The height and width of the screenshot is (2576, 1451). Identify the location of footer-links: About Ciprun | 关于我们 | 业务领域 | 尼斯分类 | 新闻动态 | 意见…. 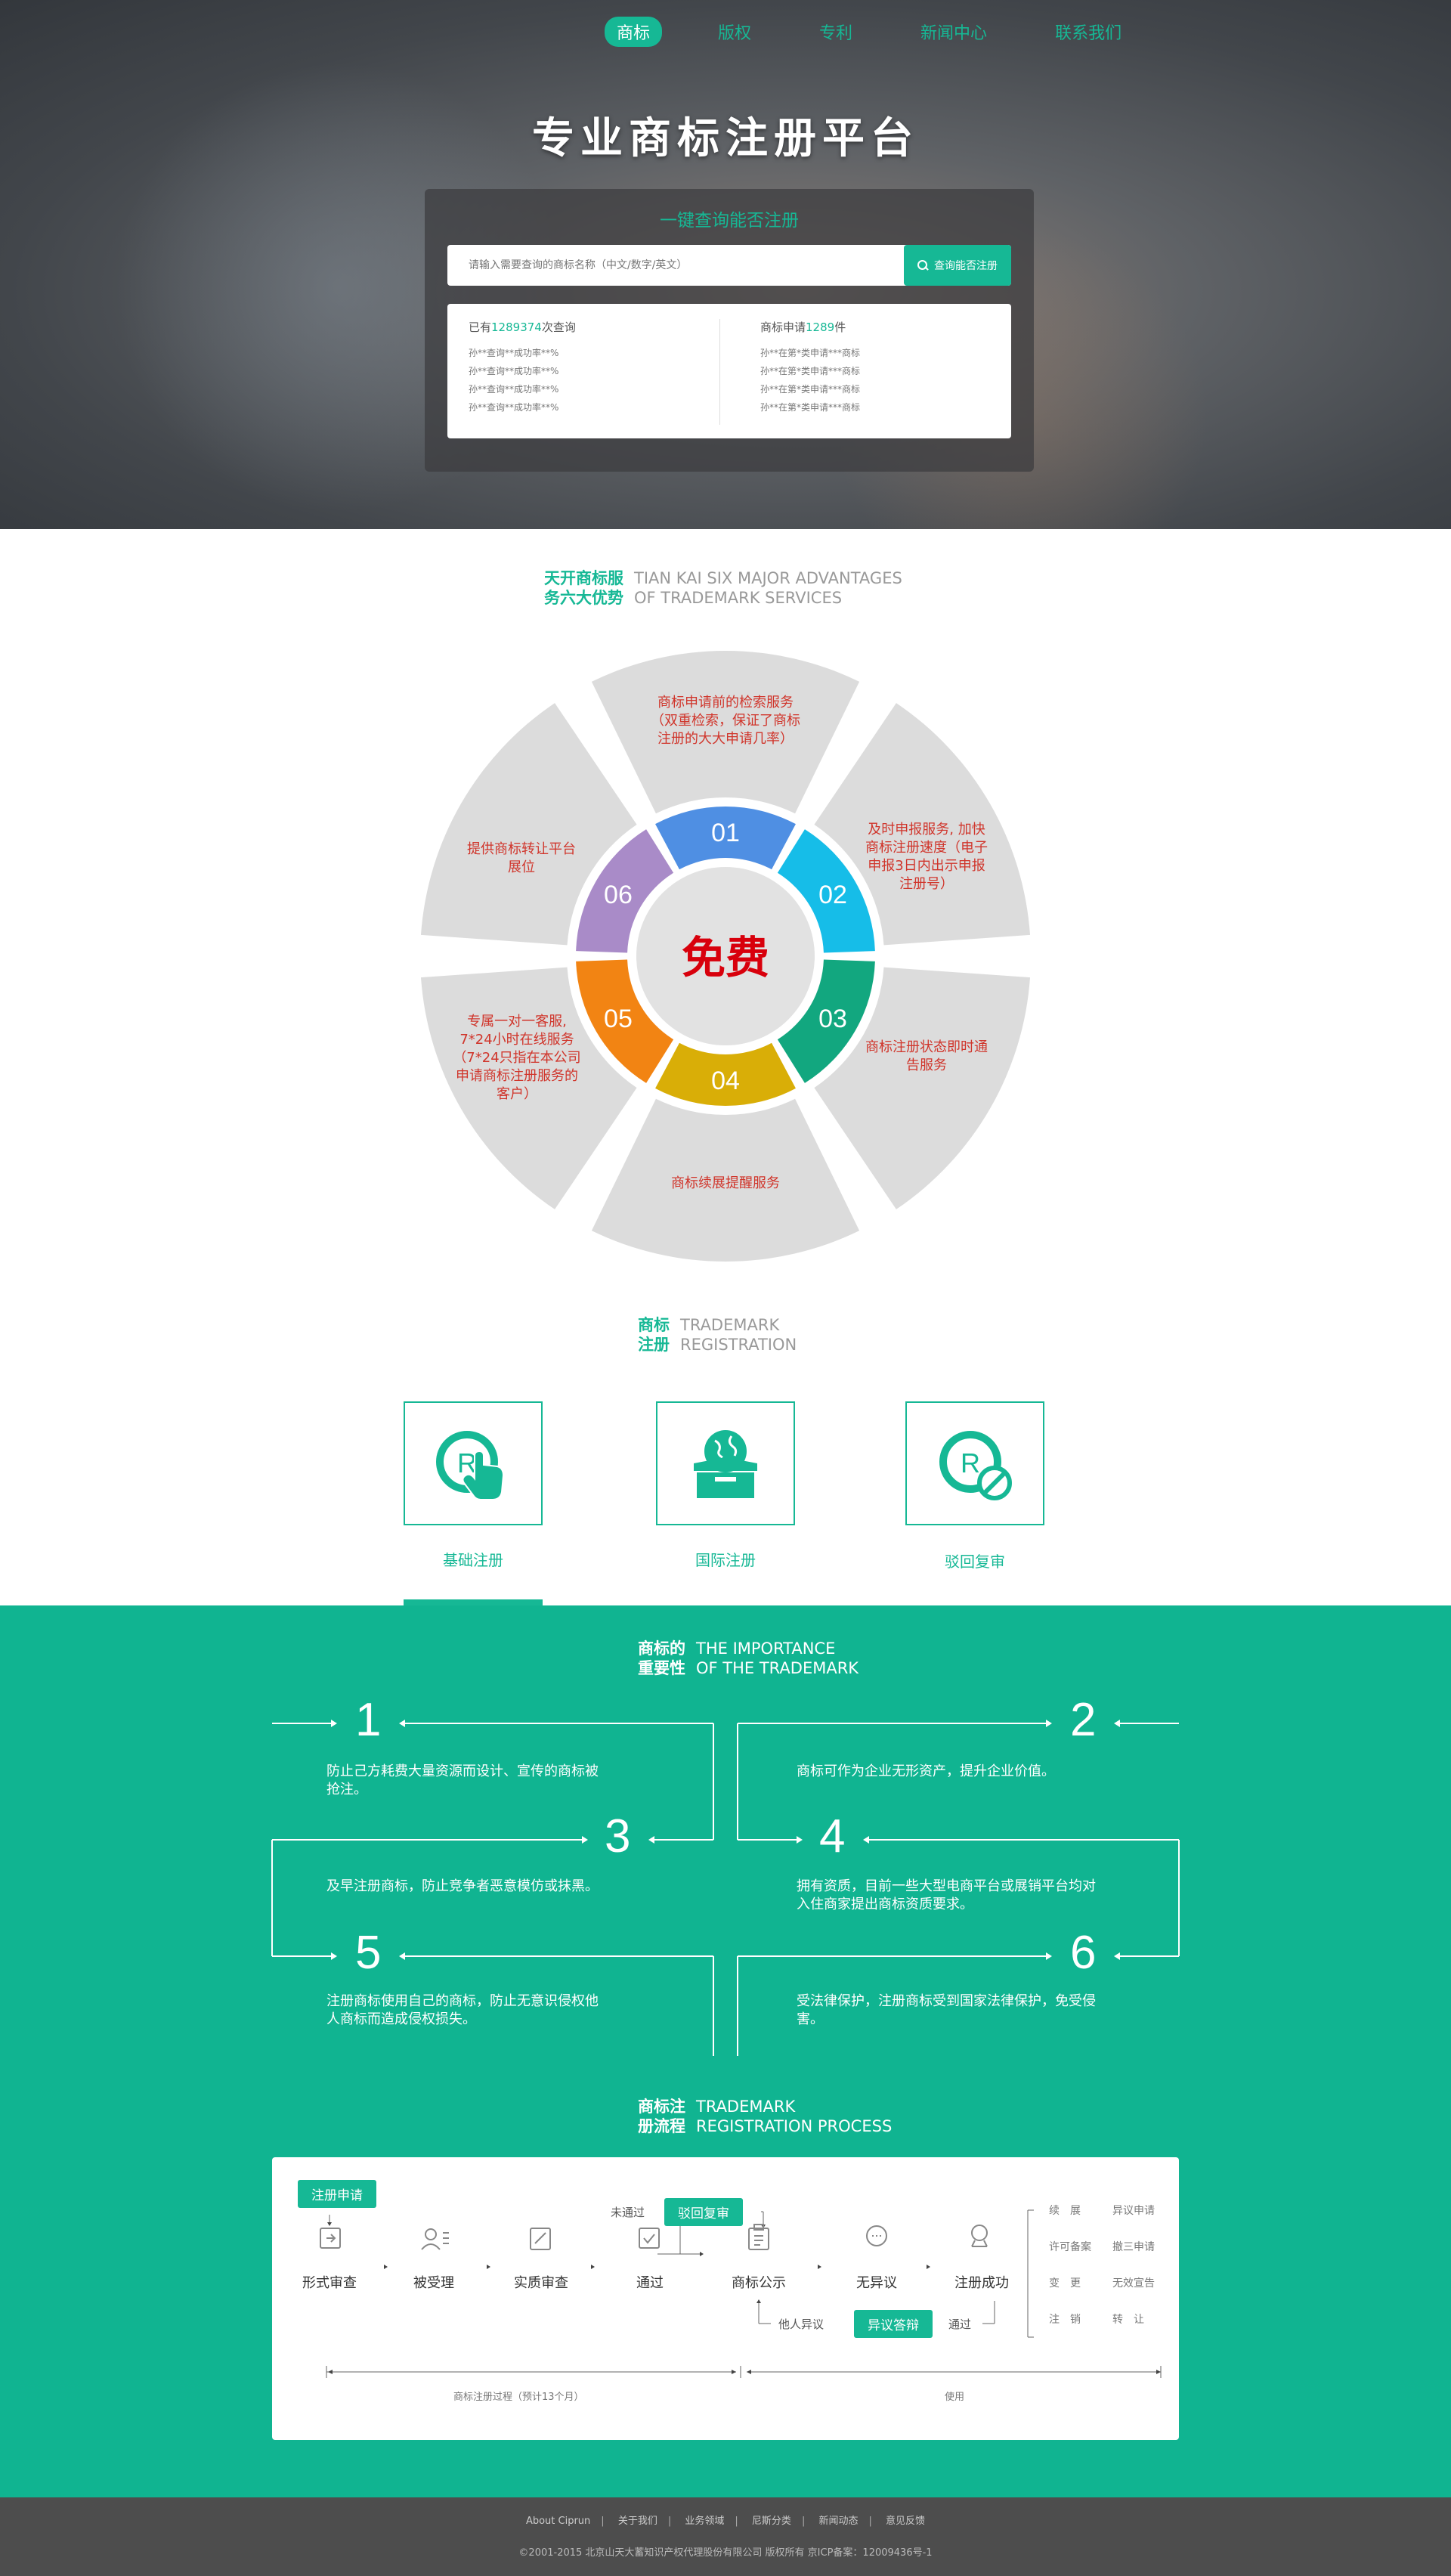
(726, 2521).